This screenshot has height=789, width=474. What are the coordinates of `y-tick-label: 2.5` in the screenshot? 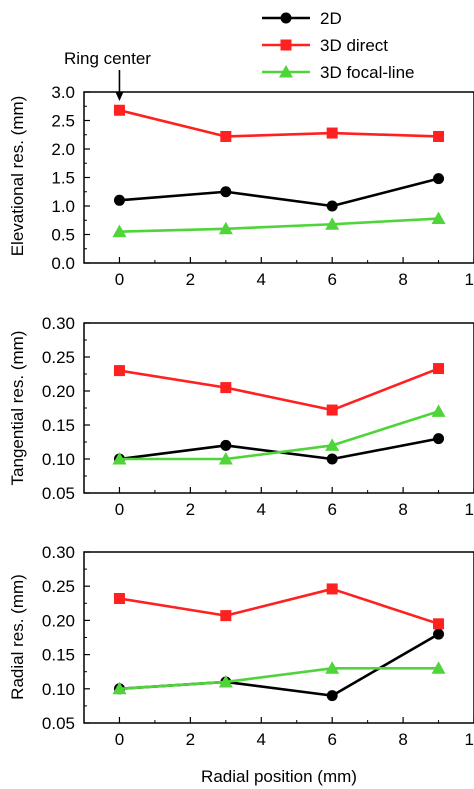 It's located at (63, 121).